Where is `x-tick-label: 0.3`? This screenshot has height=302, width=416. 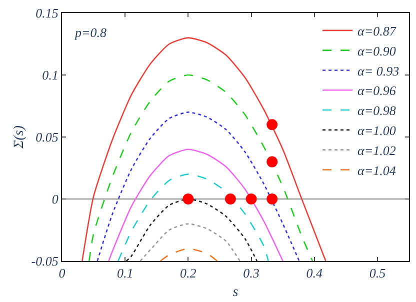 x-tick-label: 0.3 is located at coordinates (251, 273).